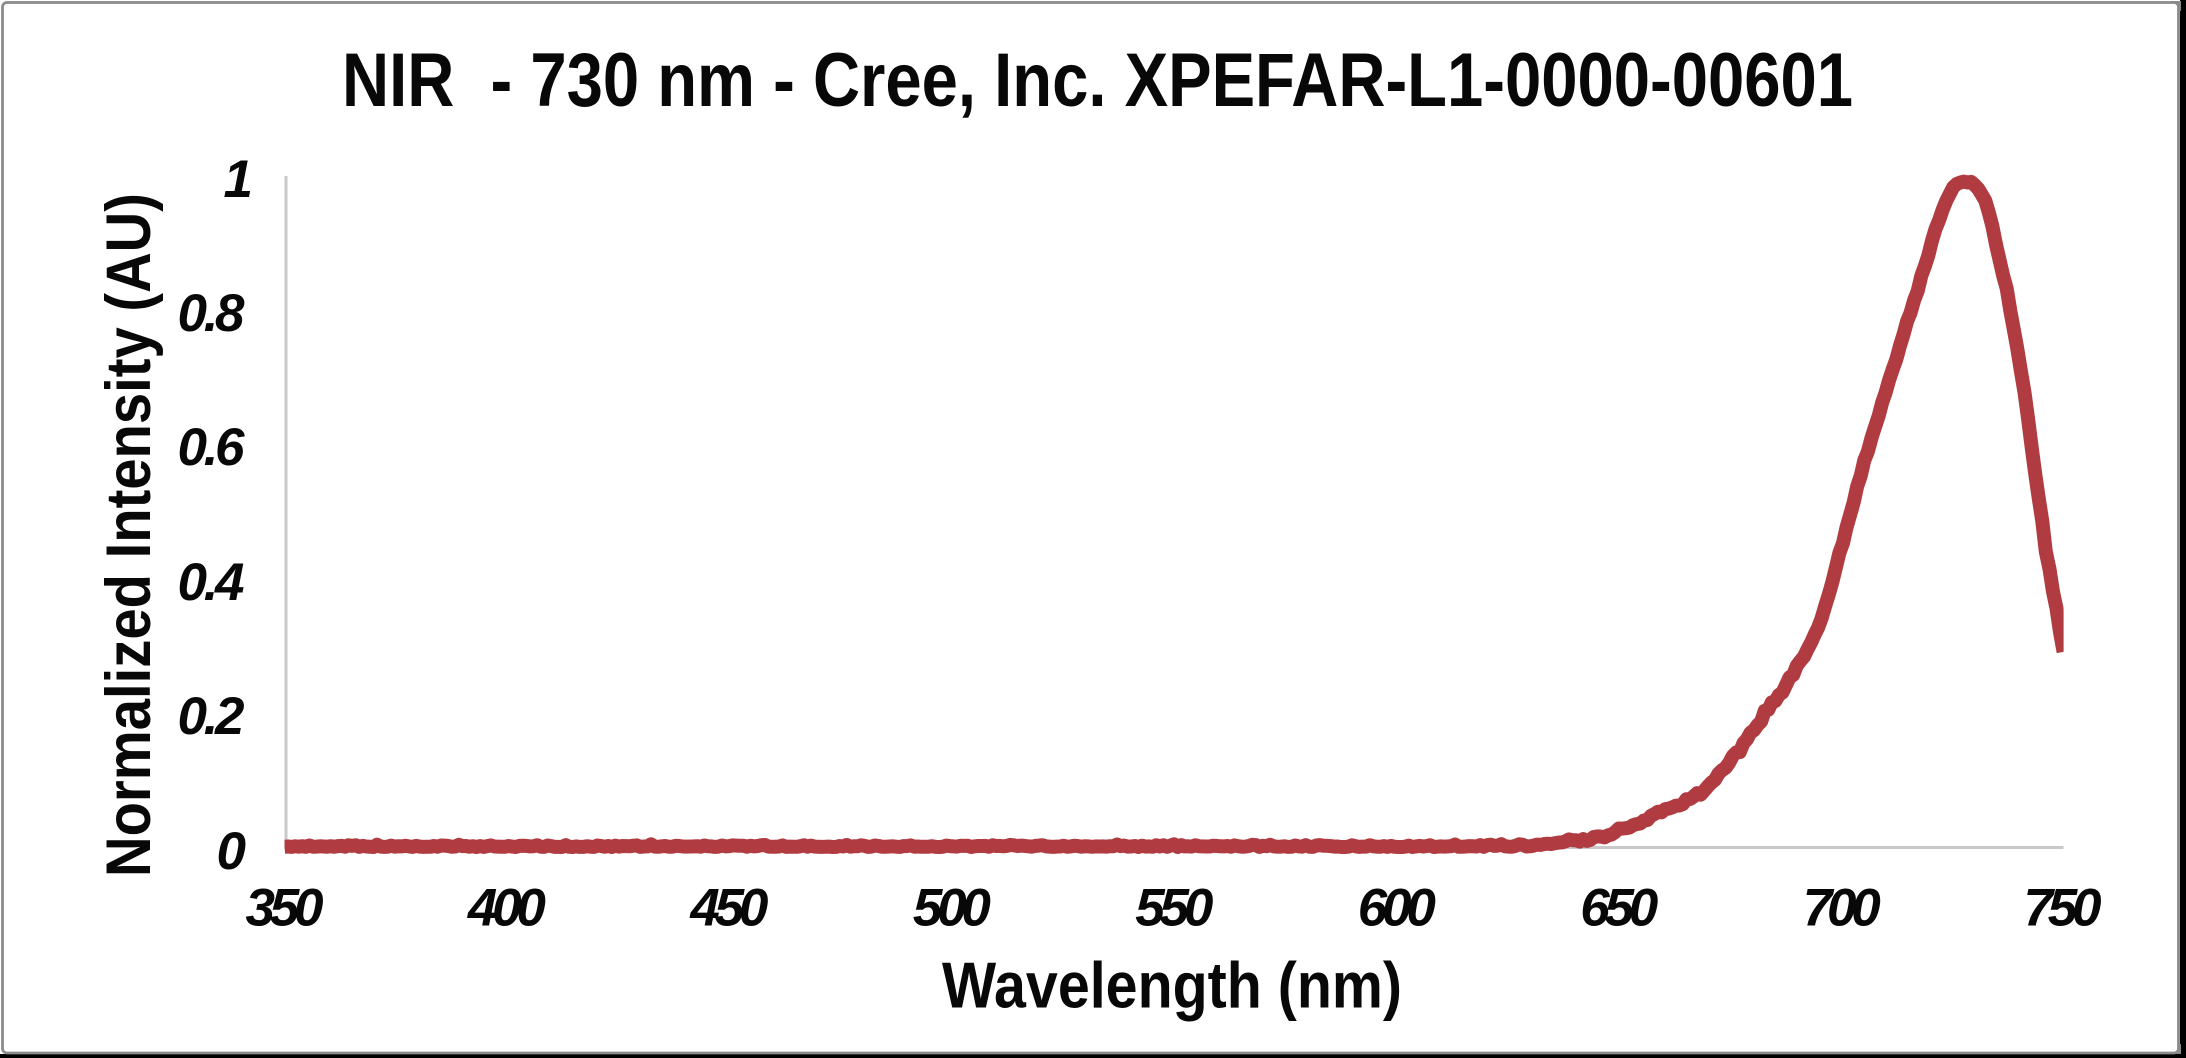 This screenshot has width=2186, height=1058. Describe the element at coordinates (129, 535) in the screenshot. I see `svg-text: Normalized Intensity (AU)` at that location.